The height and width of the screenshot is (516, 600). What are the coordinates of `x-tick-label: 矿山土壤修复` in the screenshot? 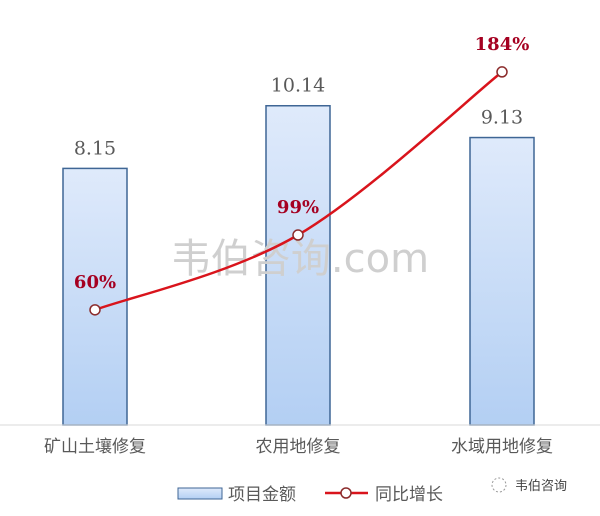 It's located at (95, 446).